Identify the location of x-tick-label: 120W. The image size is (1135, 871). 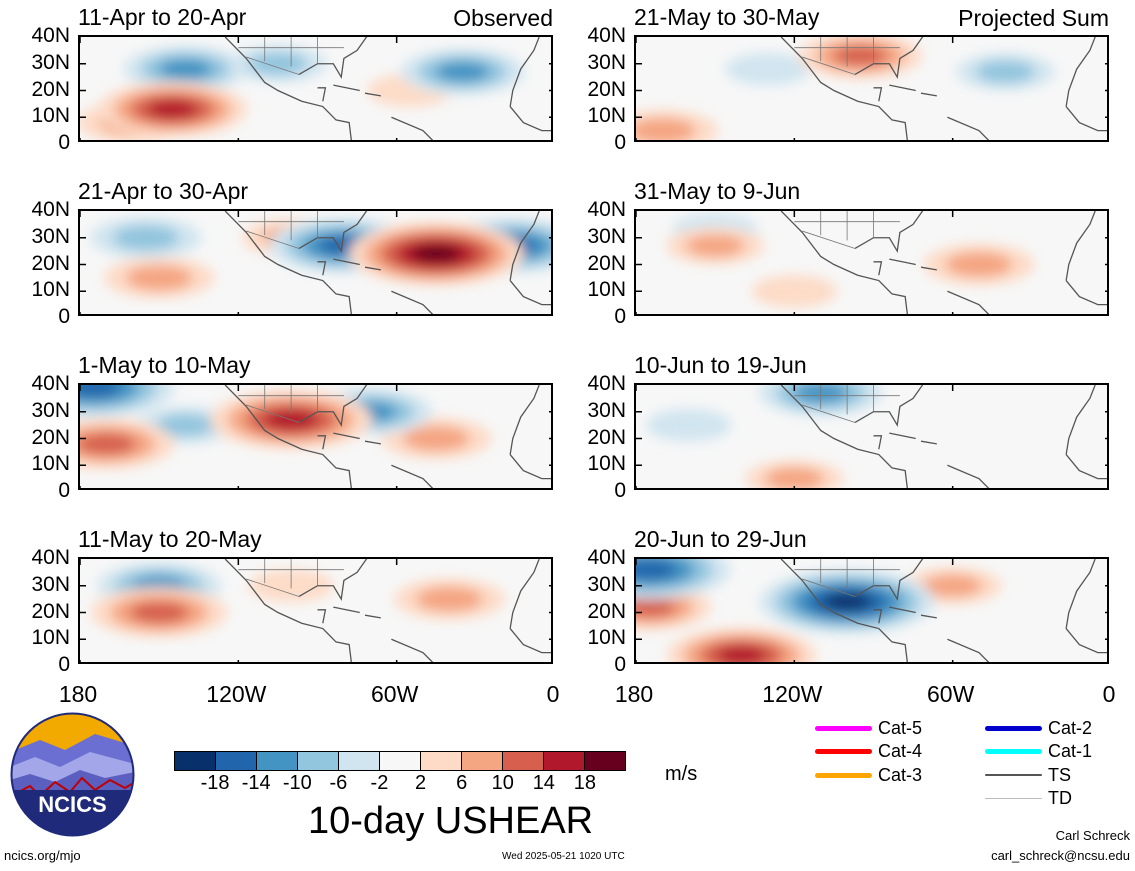
(236, 694).